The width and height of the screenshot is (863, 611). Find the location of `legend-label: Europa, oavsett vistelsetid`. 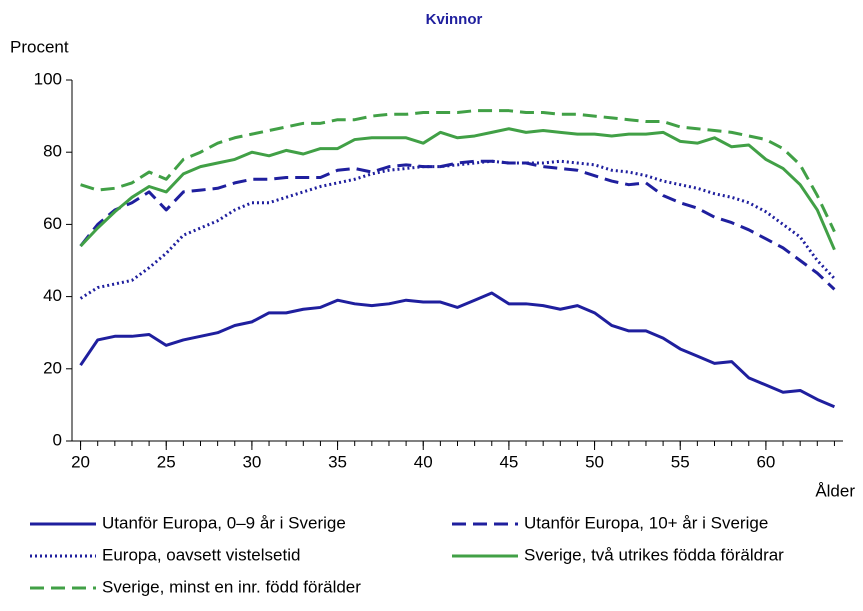

legend-label: Europa, oavsett vistelsetid is located at coordinates (201, 554).